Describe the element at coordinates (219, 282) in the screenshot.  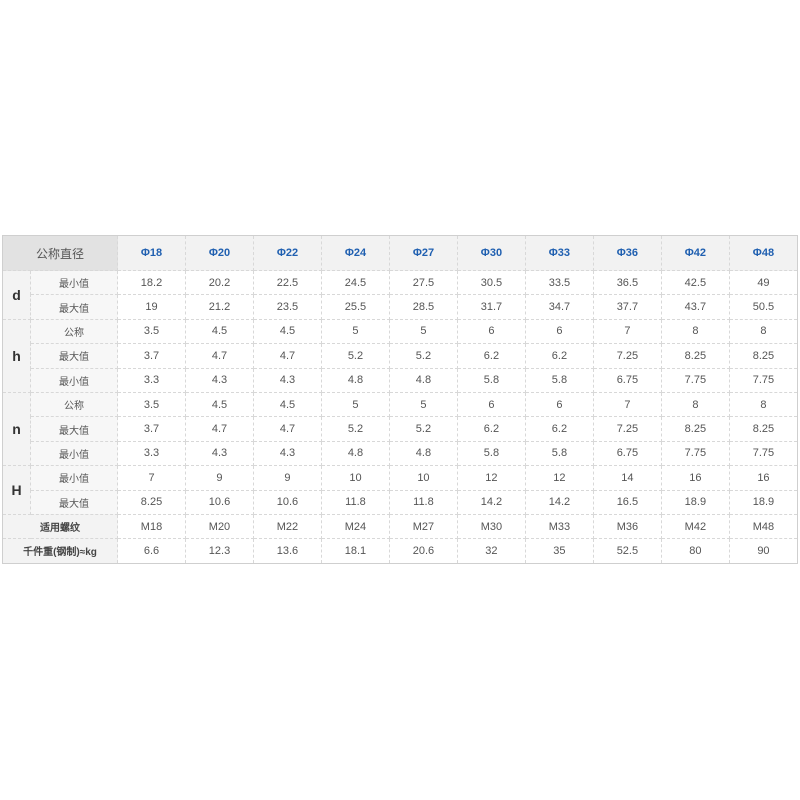
I see `table-cell: 20.2` at that location.